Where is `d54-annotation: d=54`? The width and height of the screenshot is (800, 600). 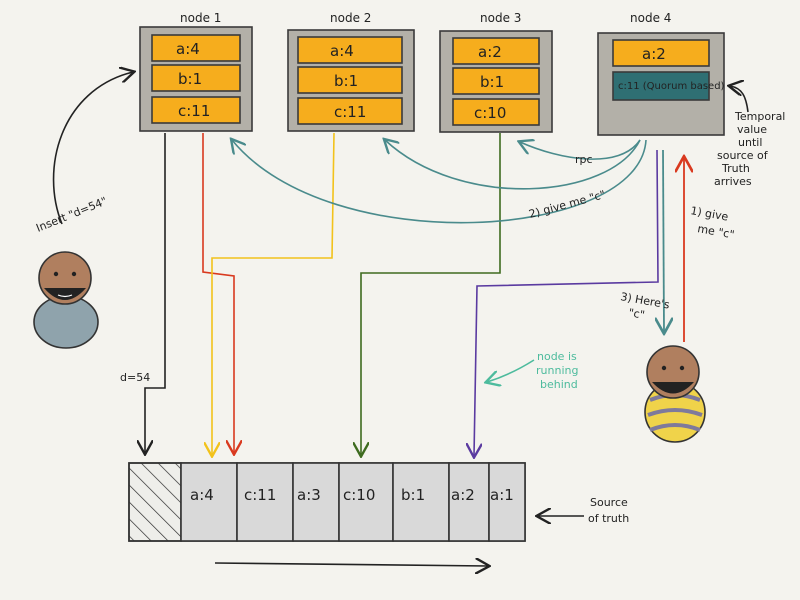
d54-annotation: d=54 is located at coordinates (135, 377).